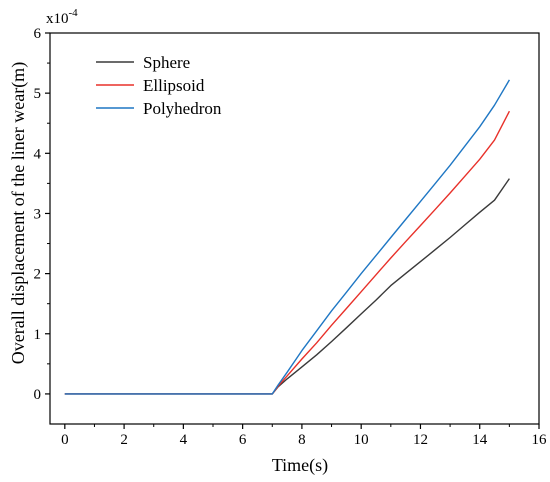  Describe the element at coordinates (540, 440) in the screenshot. I see `x-tick-label: 16` at that location.